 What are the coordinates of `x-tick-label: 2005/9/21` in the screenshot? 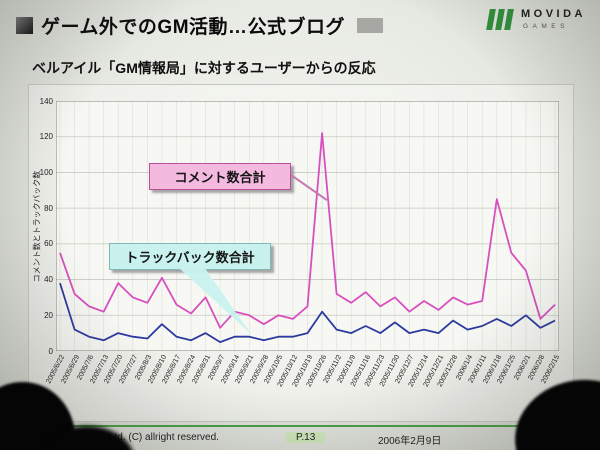 It's located at (245, 369).